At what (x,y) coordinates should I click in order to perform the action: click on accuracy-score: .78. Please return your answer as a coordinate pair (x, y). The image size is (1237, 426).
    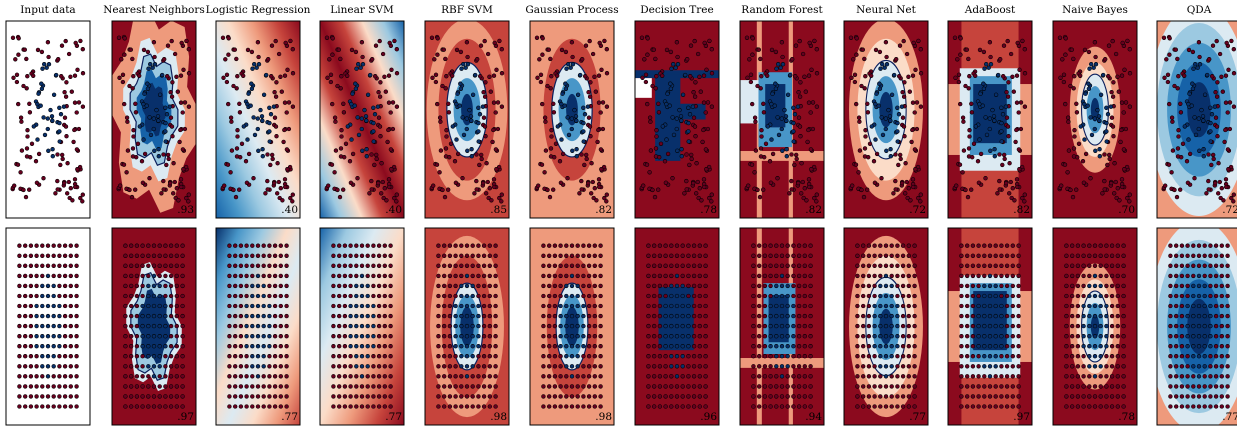
    Looking at the image, I should click on (708, 210).